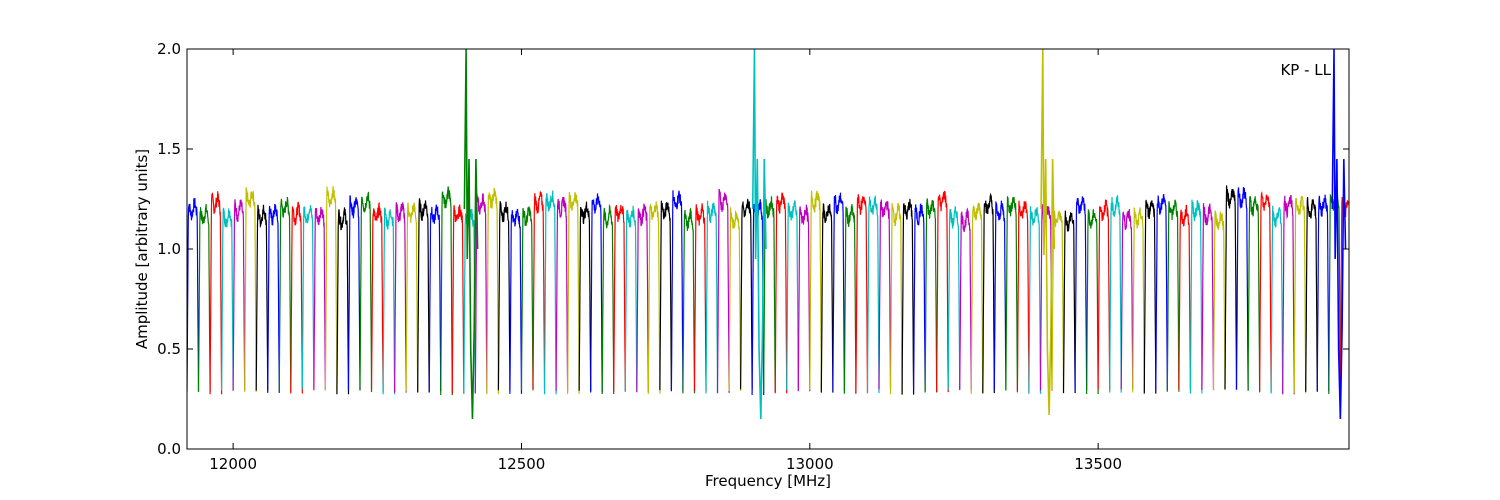 Image resolution: width=1500 pixels, height=500 pixels. I want to click on y-axis-title: Amplitude [arbitrary units], so click(142, 249).